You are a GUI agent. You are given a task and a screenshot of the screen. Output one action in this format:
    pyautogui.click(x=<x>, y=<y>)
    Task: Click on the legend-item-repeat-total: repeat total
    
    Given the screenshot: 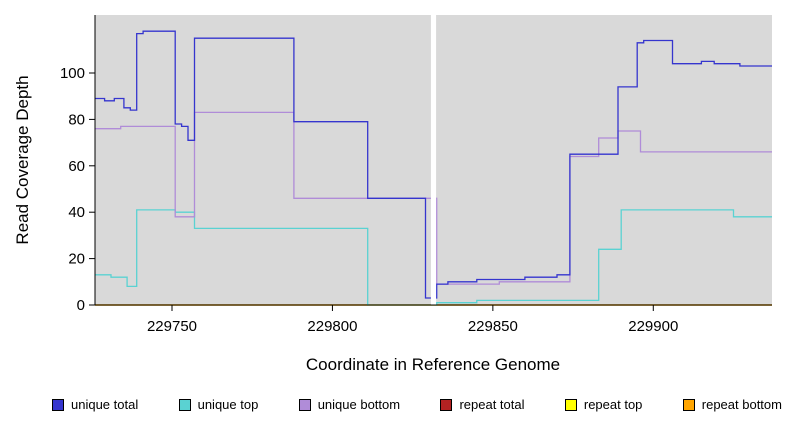 What is the action you would take?
    pyautogui.click(x=482, y=404)
    